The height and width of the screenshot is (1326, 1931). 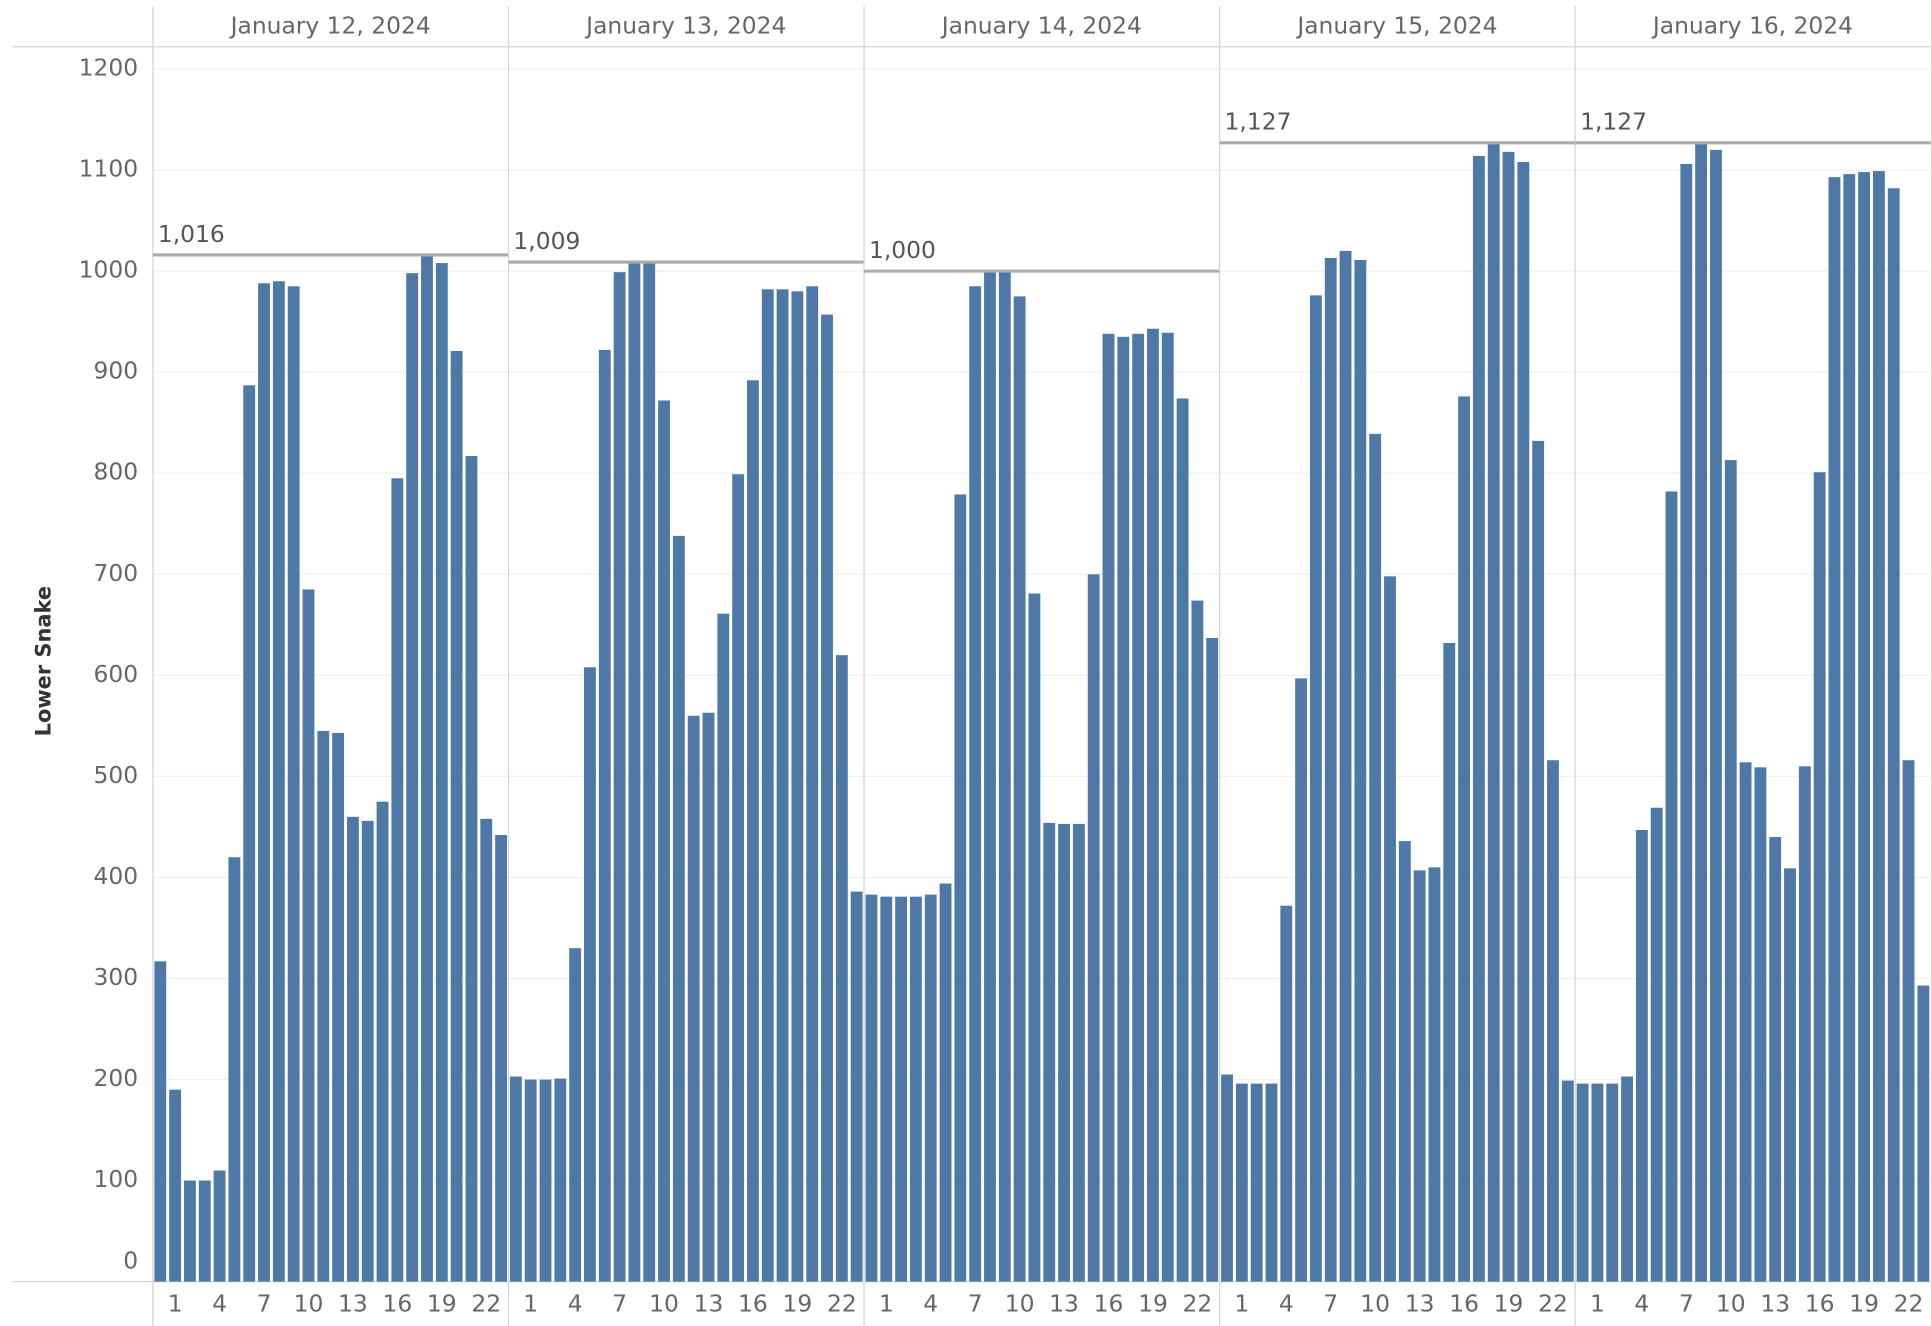 I want to click on x-tick-label: 7, so click(x=1330, y=1304).